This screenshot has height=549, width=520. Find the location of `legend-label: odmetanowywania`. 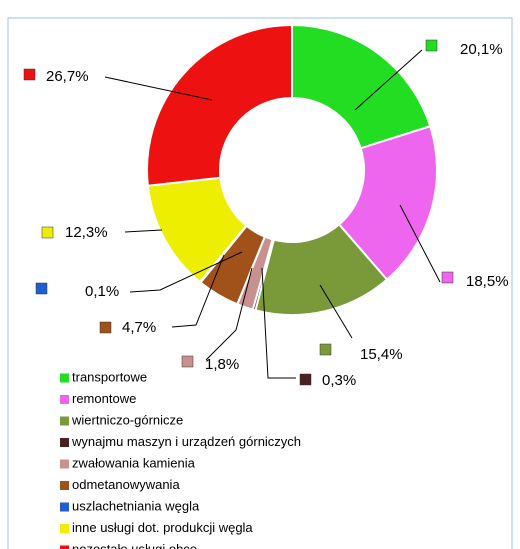

legend-label: odmetanowywania is located at coordinates (126, 484).